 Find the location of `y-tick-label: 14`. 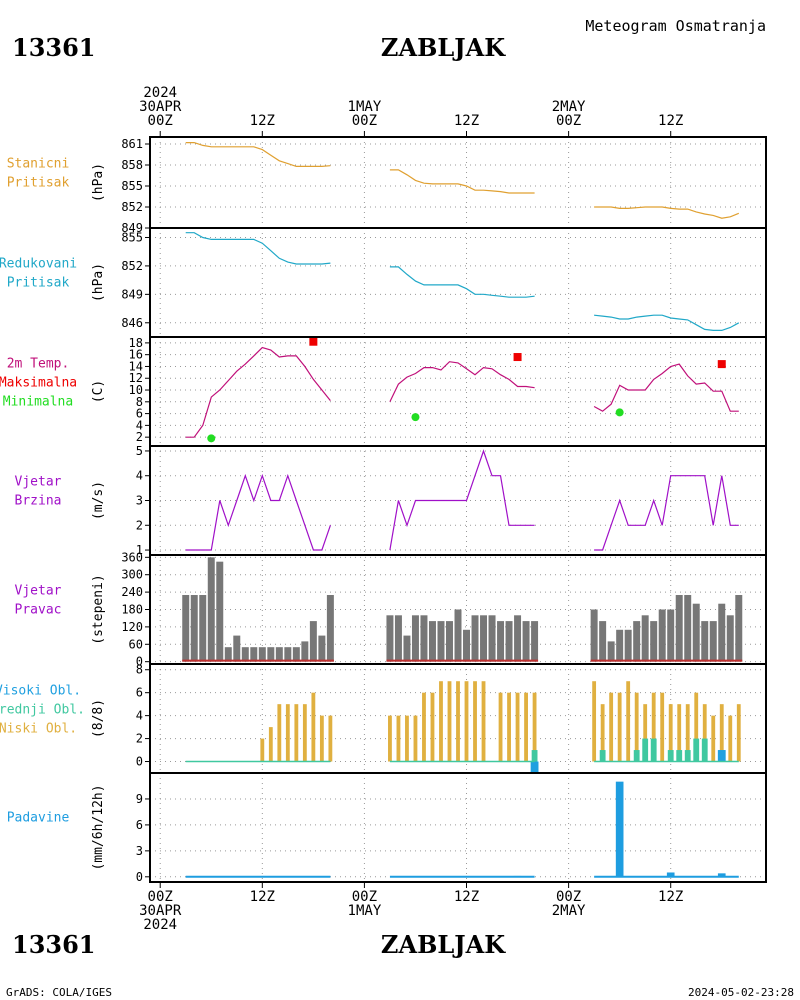

y-tick-label: 14 is located at coordinates (136, 366).